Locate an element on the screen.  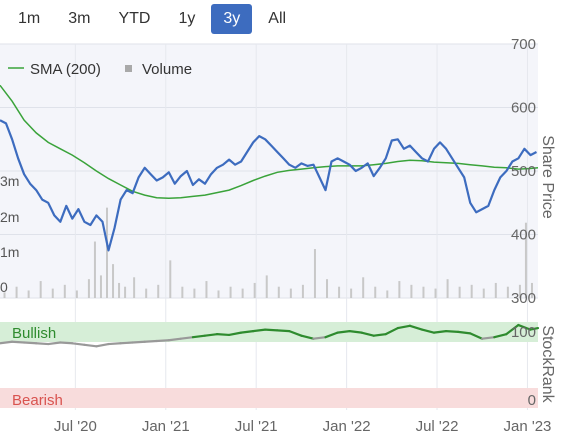
volume-tick-label: 3m is located at coordinates (9, 181).